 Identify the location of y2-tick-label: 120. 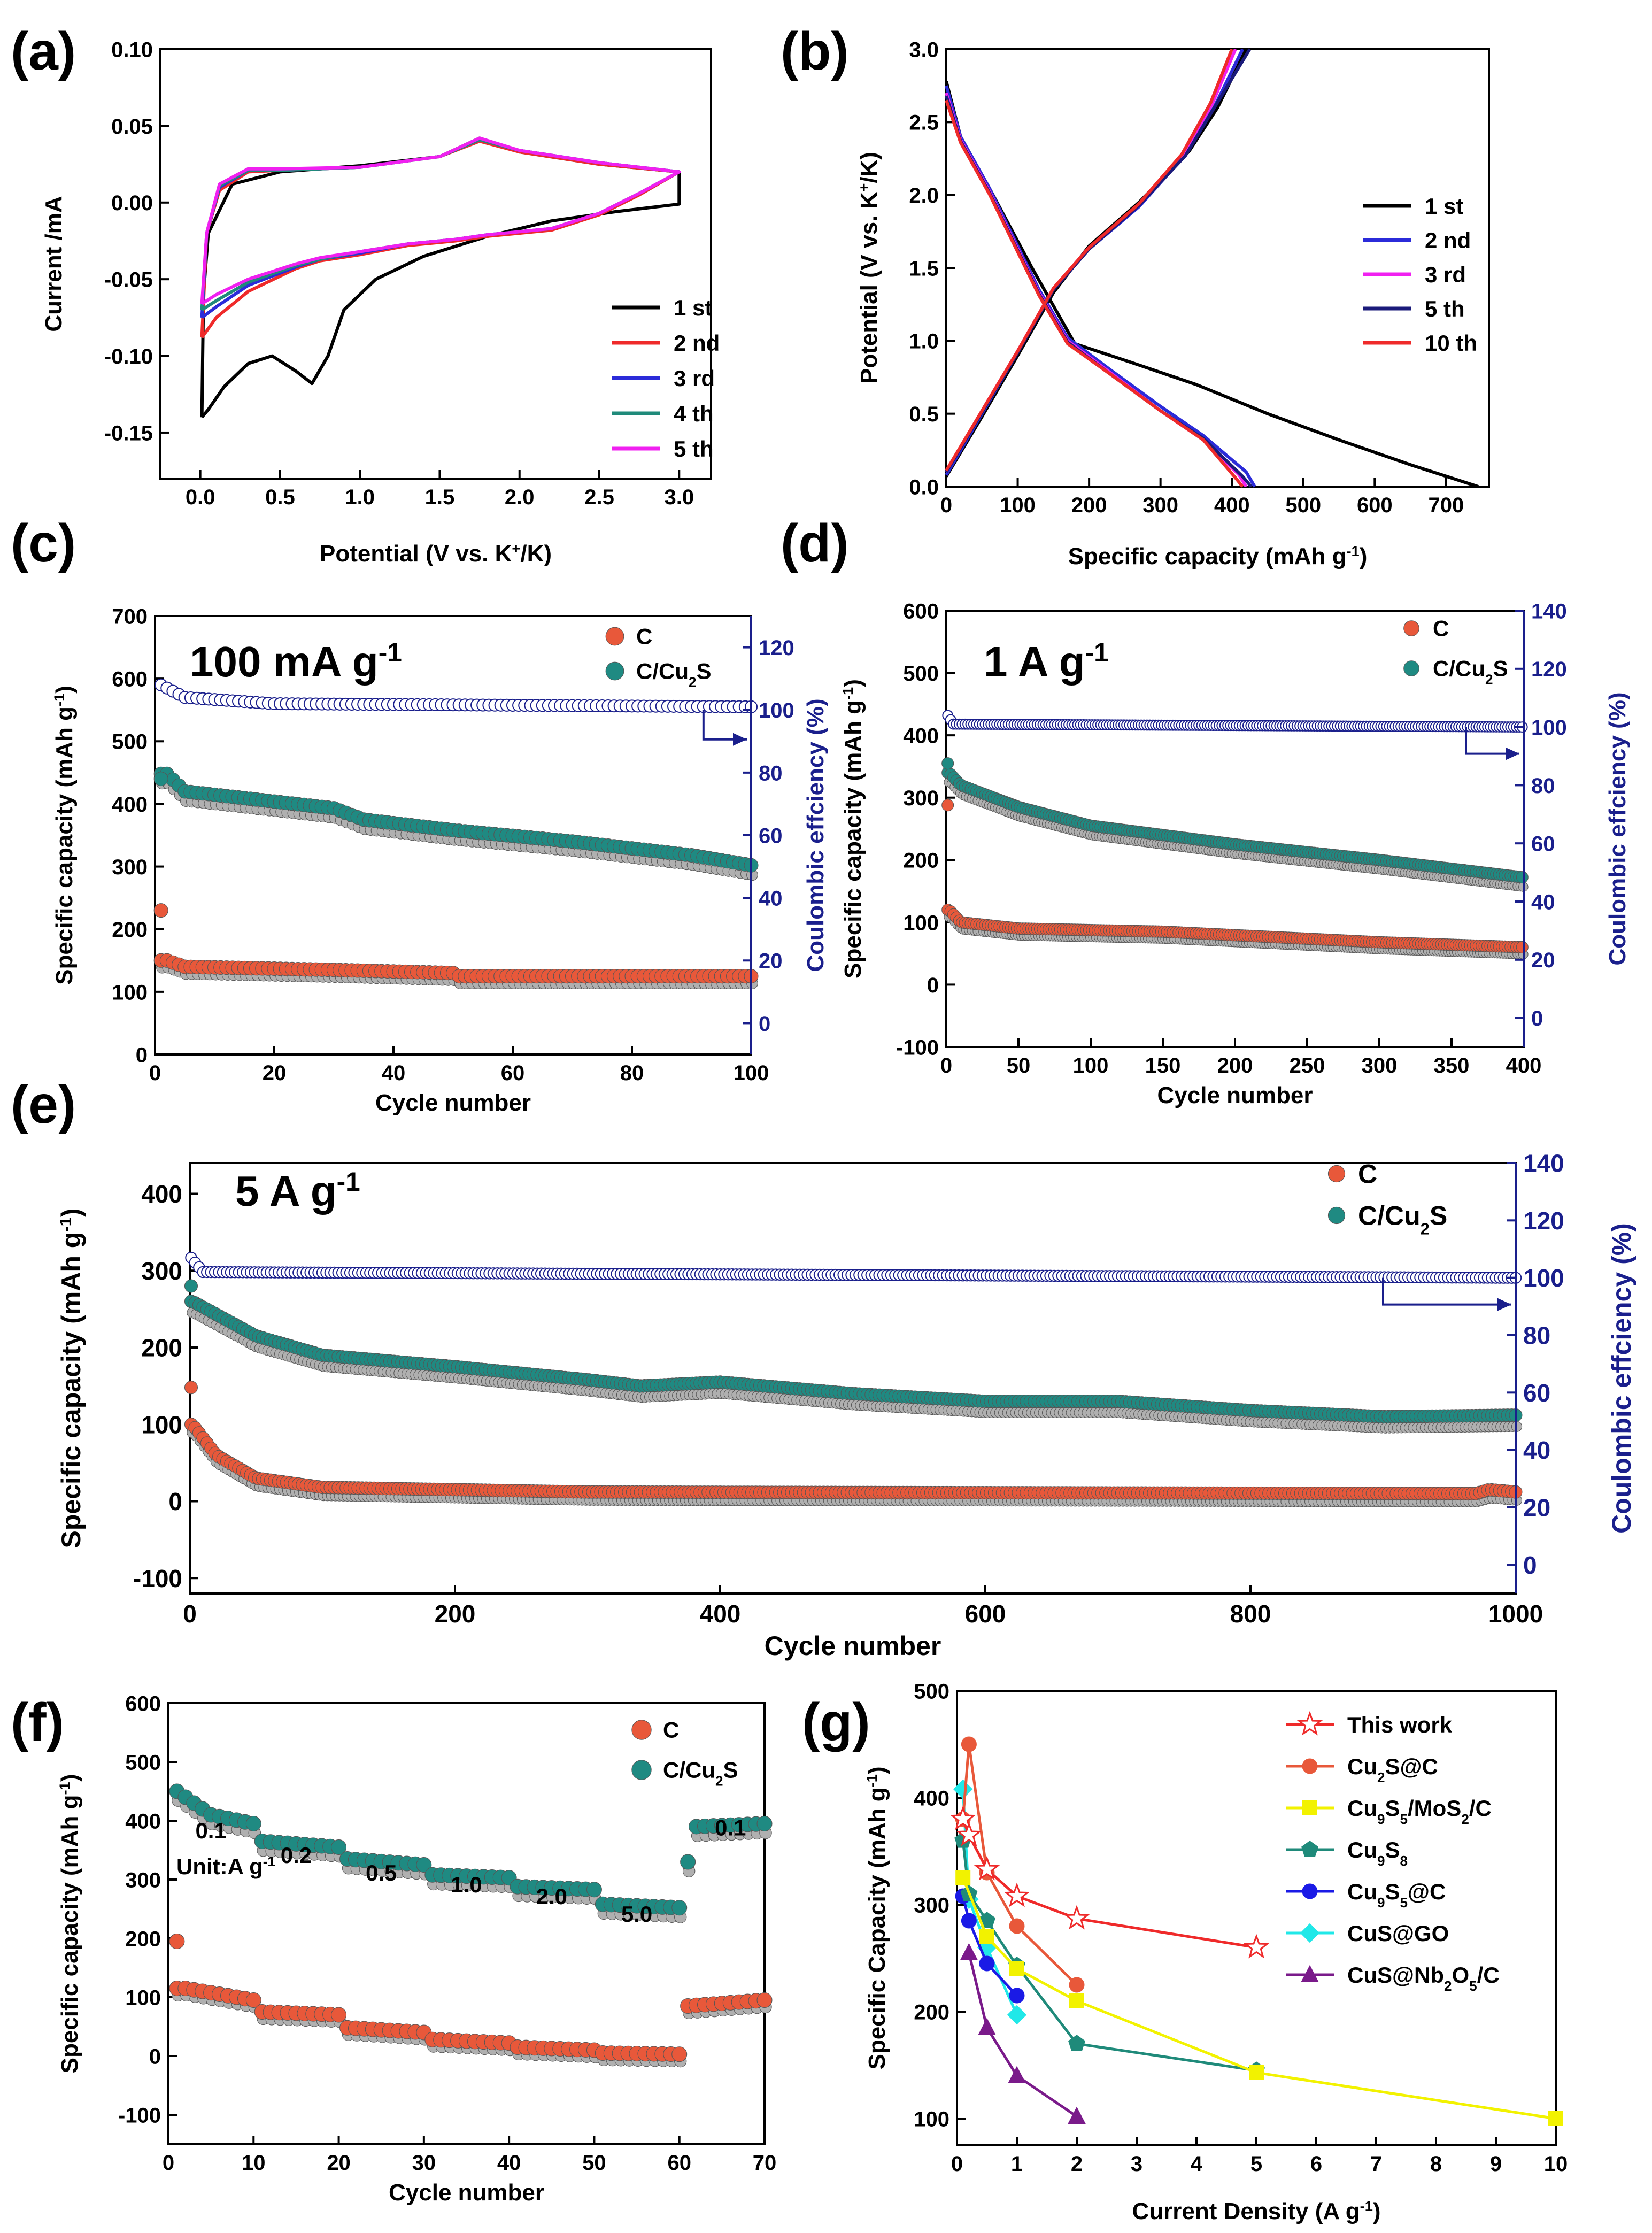
(1549, 669).